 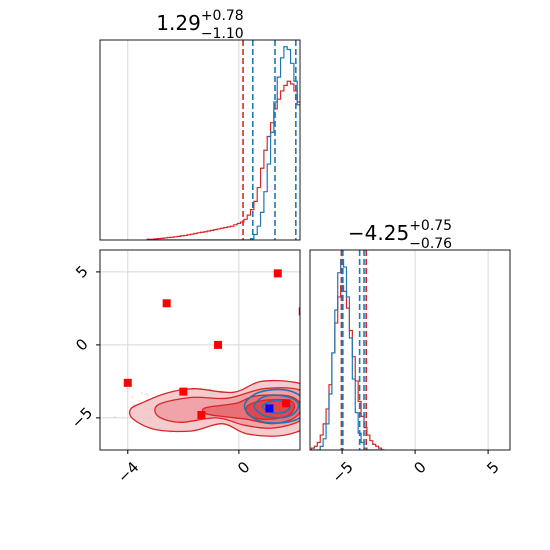 What do you see at coordinates (178, 23) in the screenshot?
I see `title-param-1-value: 1.29` at bounding box center [178, 23].